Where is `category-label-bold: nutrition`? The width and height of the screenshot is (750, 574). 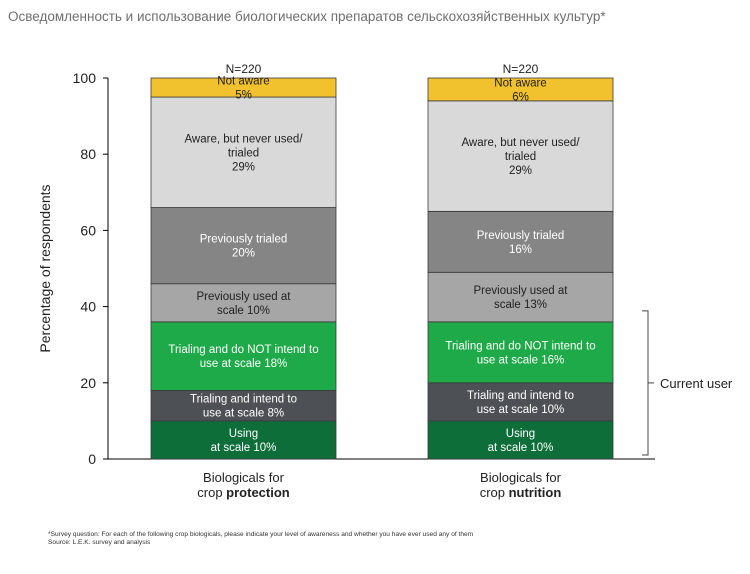
category-label-bold: nutrition is located at coordinates (535, 492).